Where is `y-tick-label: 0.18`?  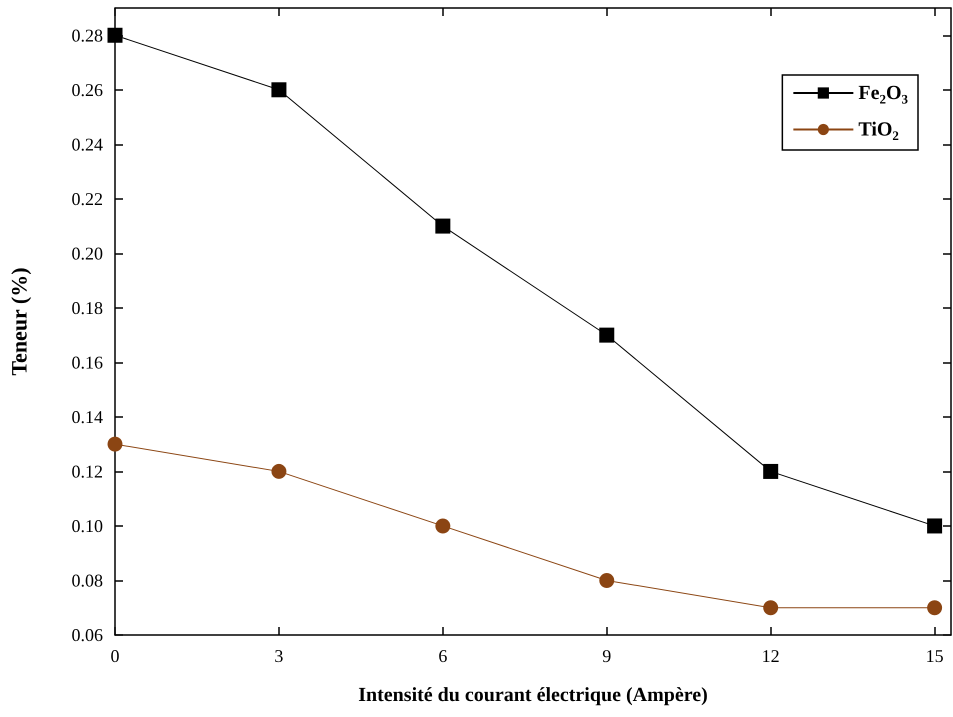
y-tick-label: 0.18 is located at coordinates (87, 308).